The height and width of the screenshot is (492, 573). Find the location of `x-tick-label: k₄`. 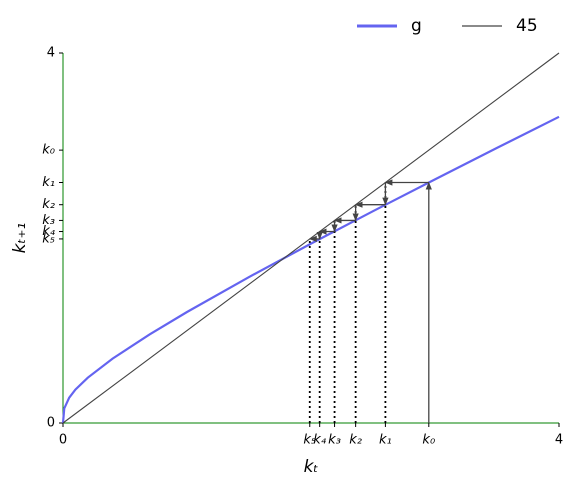

x-tick-label: k₄ is located at coordinates (320, 440).